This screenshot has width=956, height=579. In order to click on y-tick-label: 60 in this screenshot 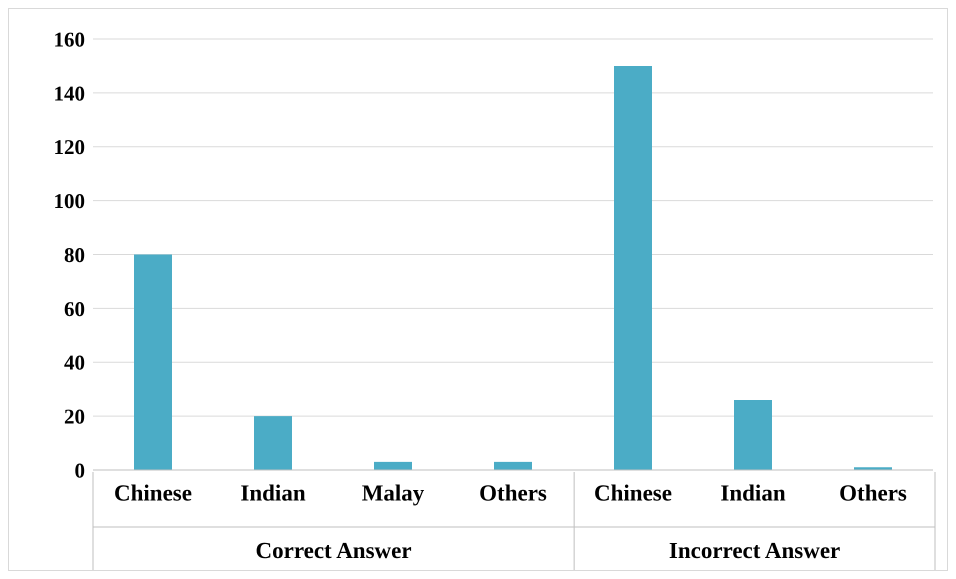, I will do `click(74, 308)`.